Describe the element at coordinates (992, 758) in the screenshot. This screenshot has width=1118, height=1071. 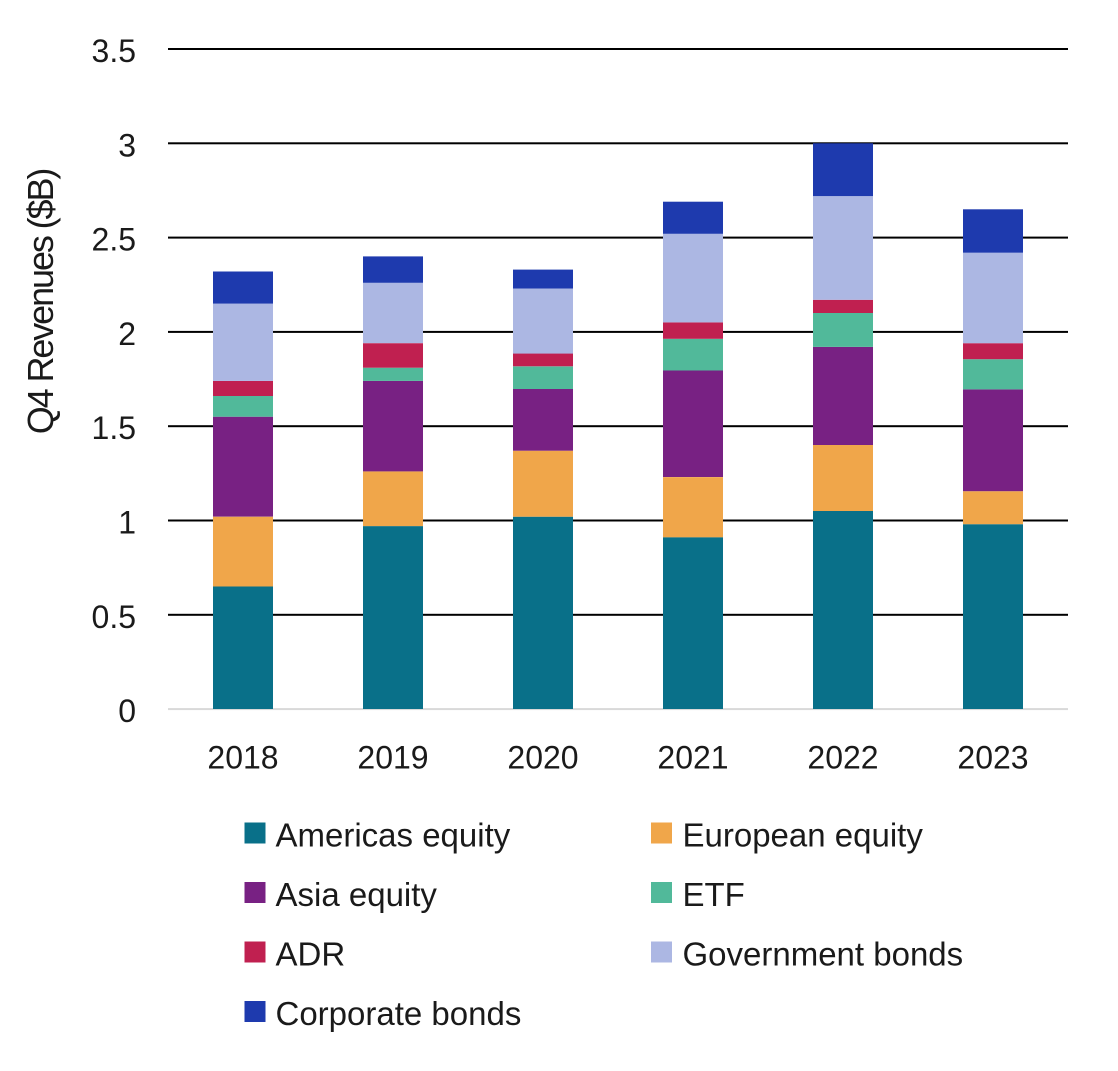
I see `svg-text: 2023` at that location.